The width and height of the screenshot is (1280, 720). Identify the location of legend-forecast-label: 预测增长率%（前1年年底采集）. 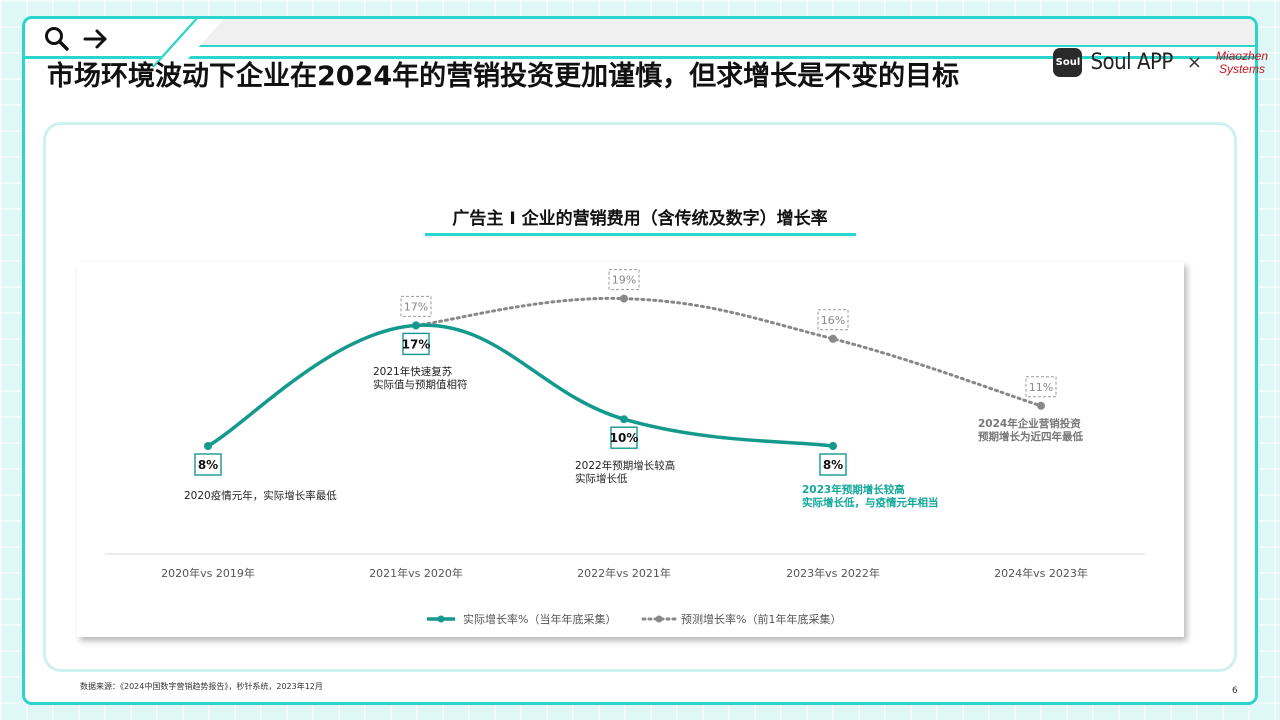
(761, 619).